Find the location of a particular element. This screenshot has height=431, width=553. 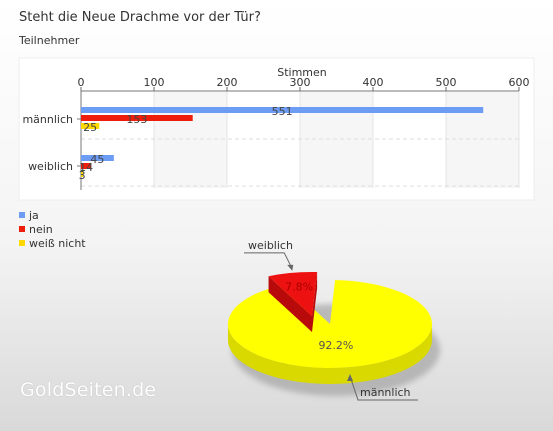

legend-label-weiss-nicht: weiß nicht is located at coordinates (57, 243).